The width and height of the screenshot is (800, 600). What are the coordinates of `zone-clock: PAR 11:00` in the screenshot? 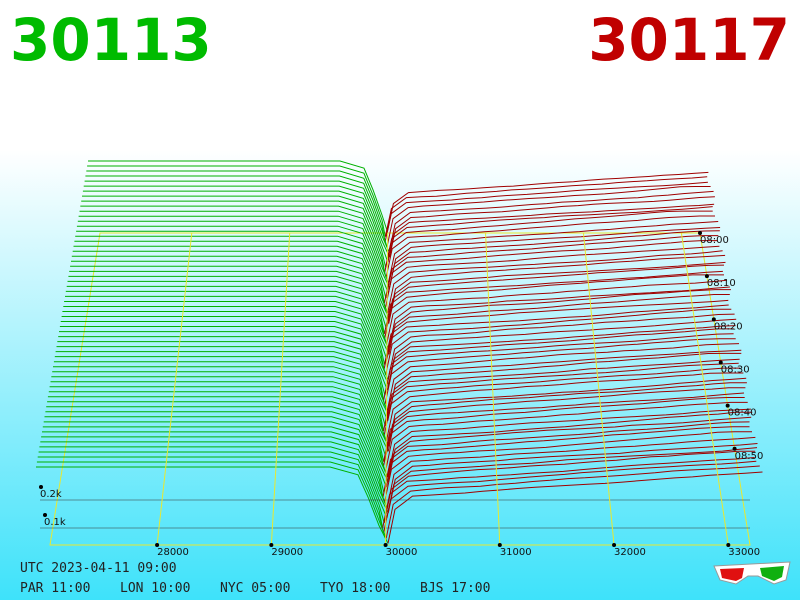 It's located at (55, 588).